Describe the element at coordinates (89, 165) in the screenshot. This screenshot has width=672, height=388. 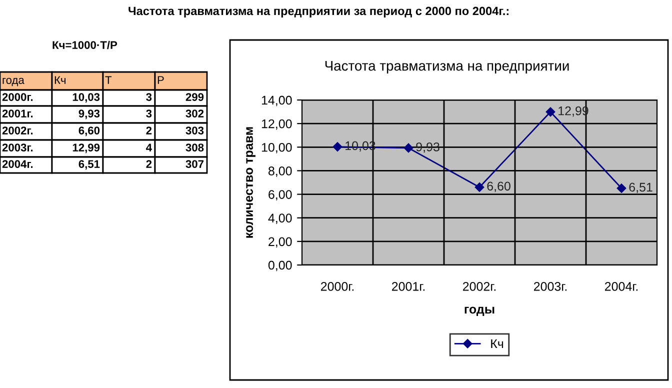
I see `text: 6,51` at that location.